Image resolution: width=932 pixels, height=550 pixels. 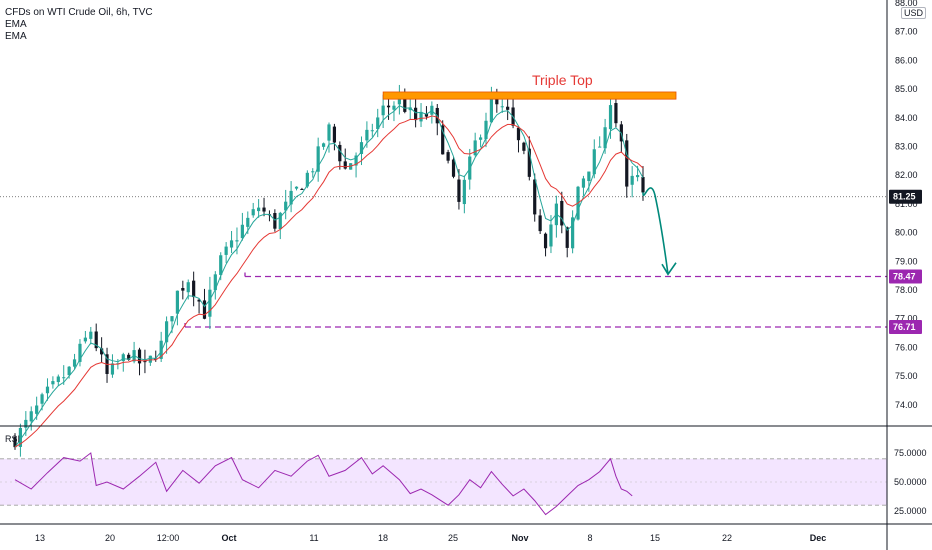 I want to click on level-price-tag: 78.47, so click(x=904, y=277).